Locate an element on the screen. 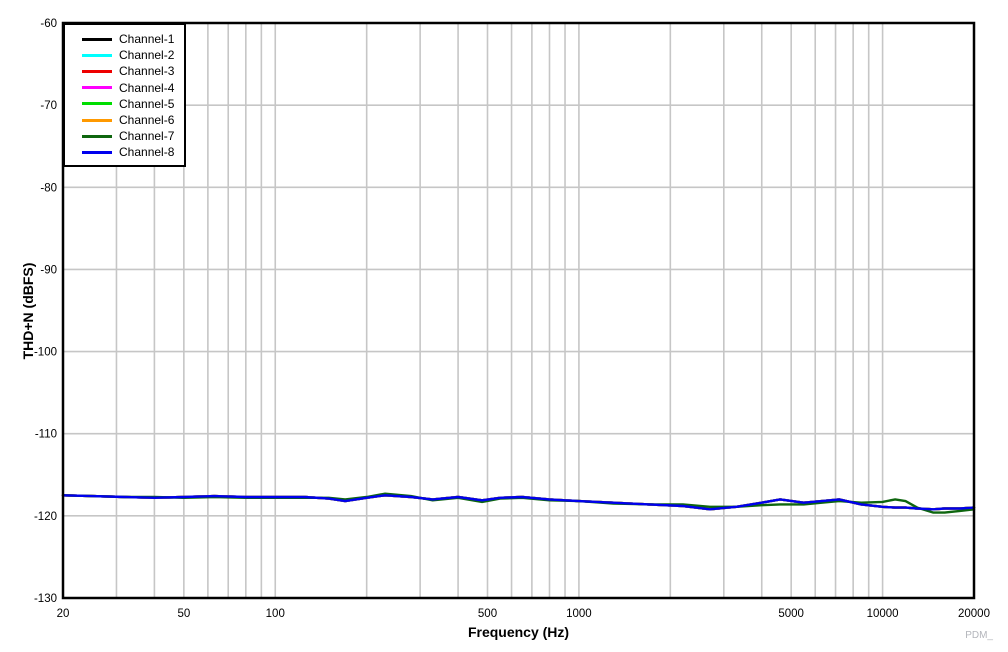  legend-item-channel-1: Channel-1 is located at coordinates (124, 39).